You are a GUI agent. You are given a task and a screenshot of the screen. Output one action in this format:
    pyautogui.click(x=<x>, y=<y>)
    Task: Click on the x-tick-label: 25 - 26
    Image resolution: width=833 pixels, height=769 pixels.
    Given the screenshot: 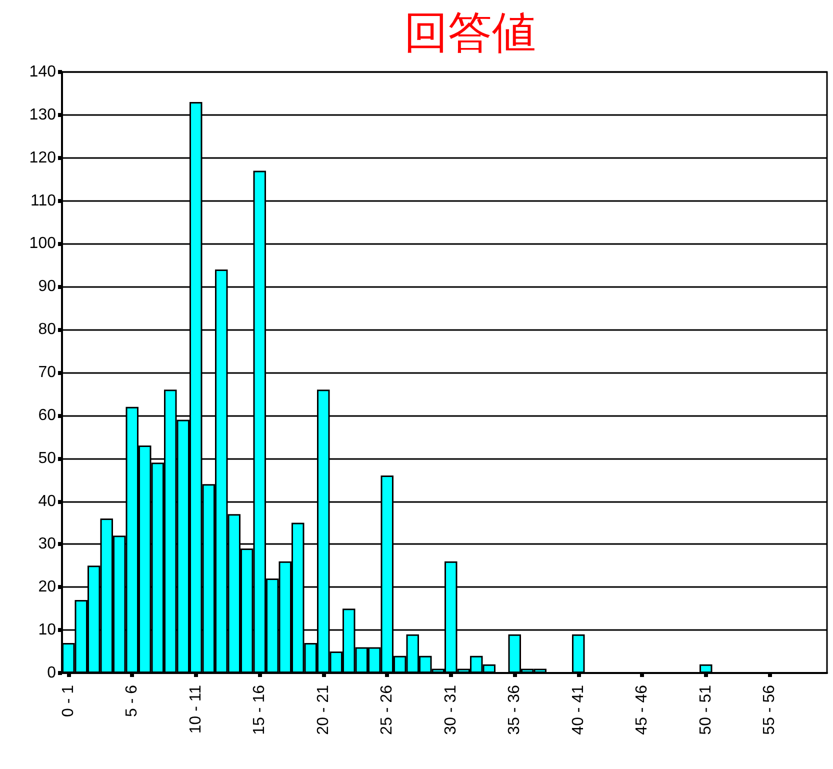 What is the action you would take?
    pyautogui.click(x=387, y=709)
    